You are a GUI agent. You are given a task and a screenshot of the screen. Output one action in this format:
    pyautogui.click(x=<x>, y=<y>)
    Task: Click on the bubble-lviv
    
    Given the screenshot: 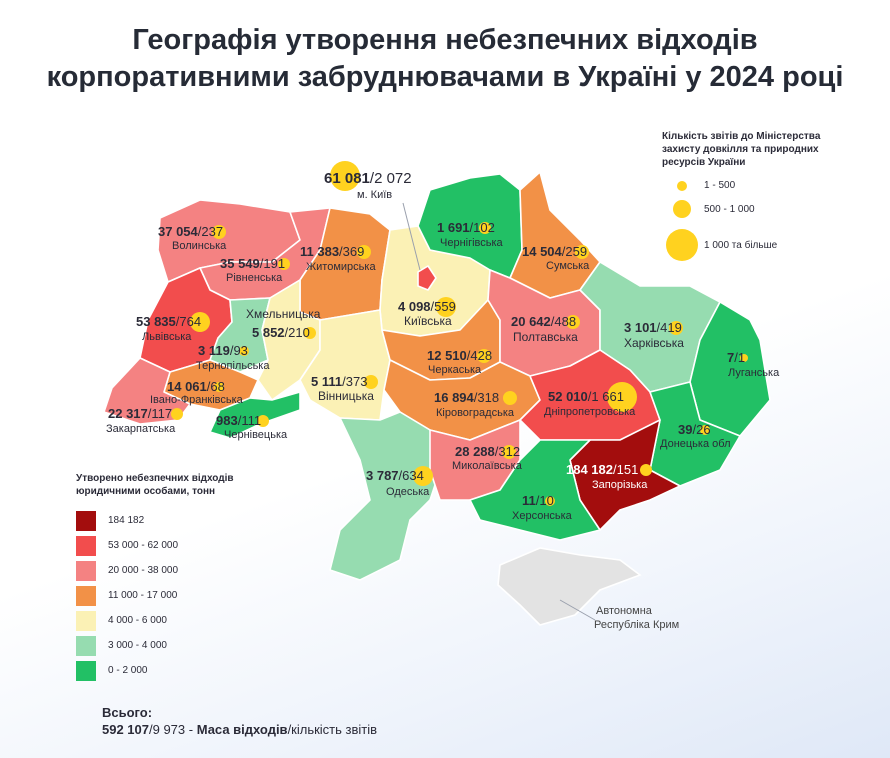 What is the action you would take?
    pyautogui.click(x=200, y=322)
    